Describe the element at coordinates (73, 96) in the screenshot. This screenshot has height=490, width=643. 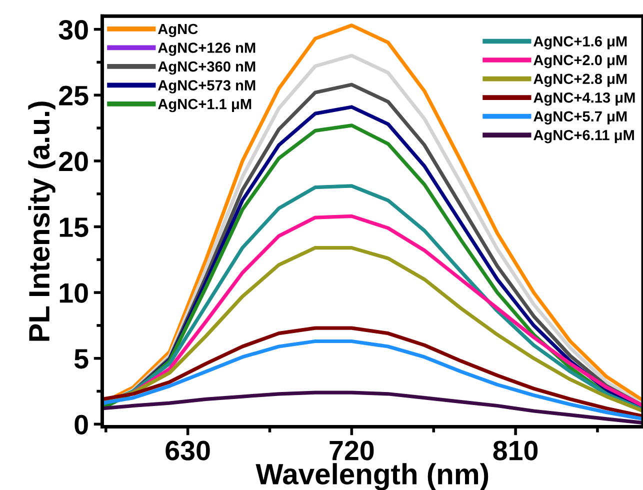
I see `y-tick-label: 25` at that location.